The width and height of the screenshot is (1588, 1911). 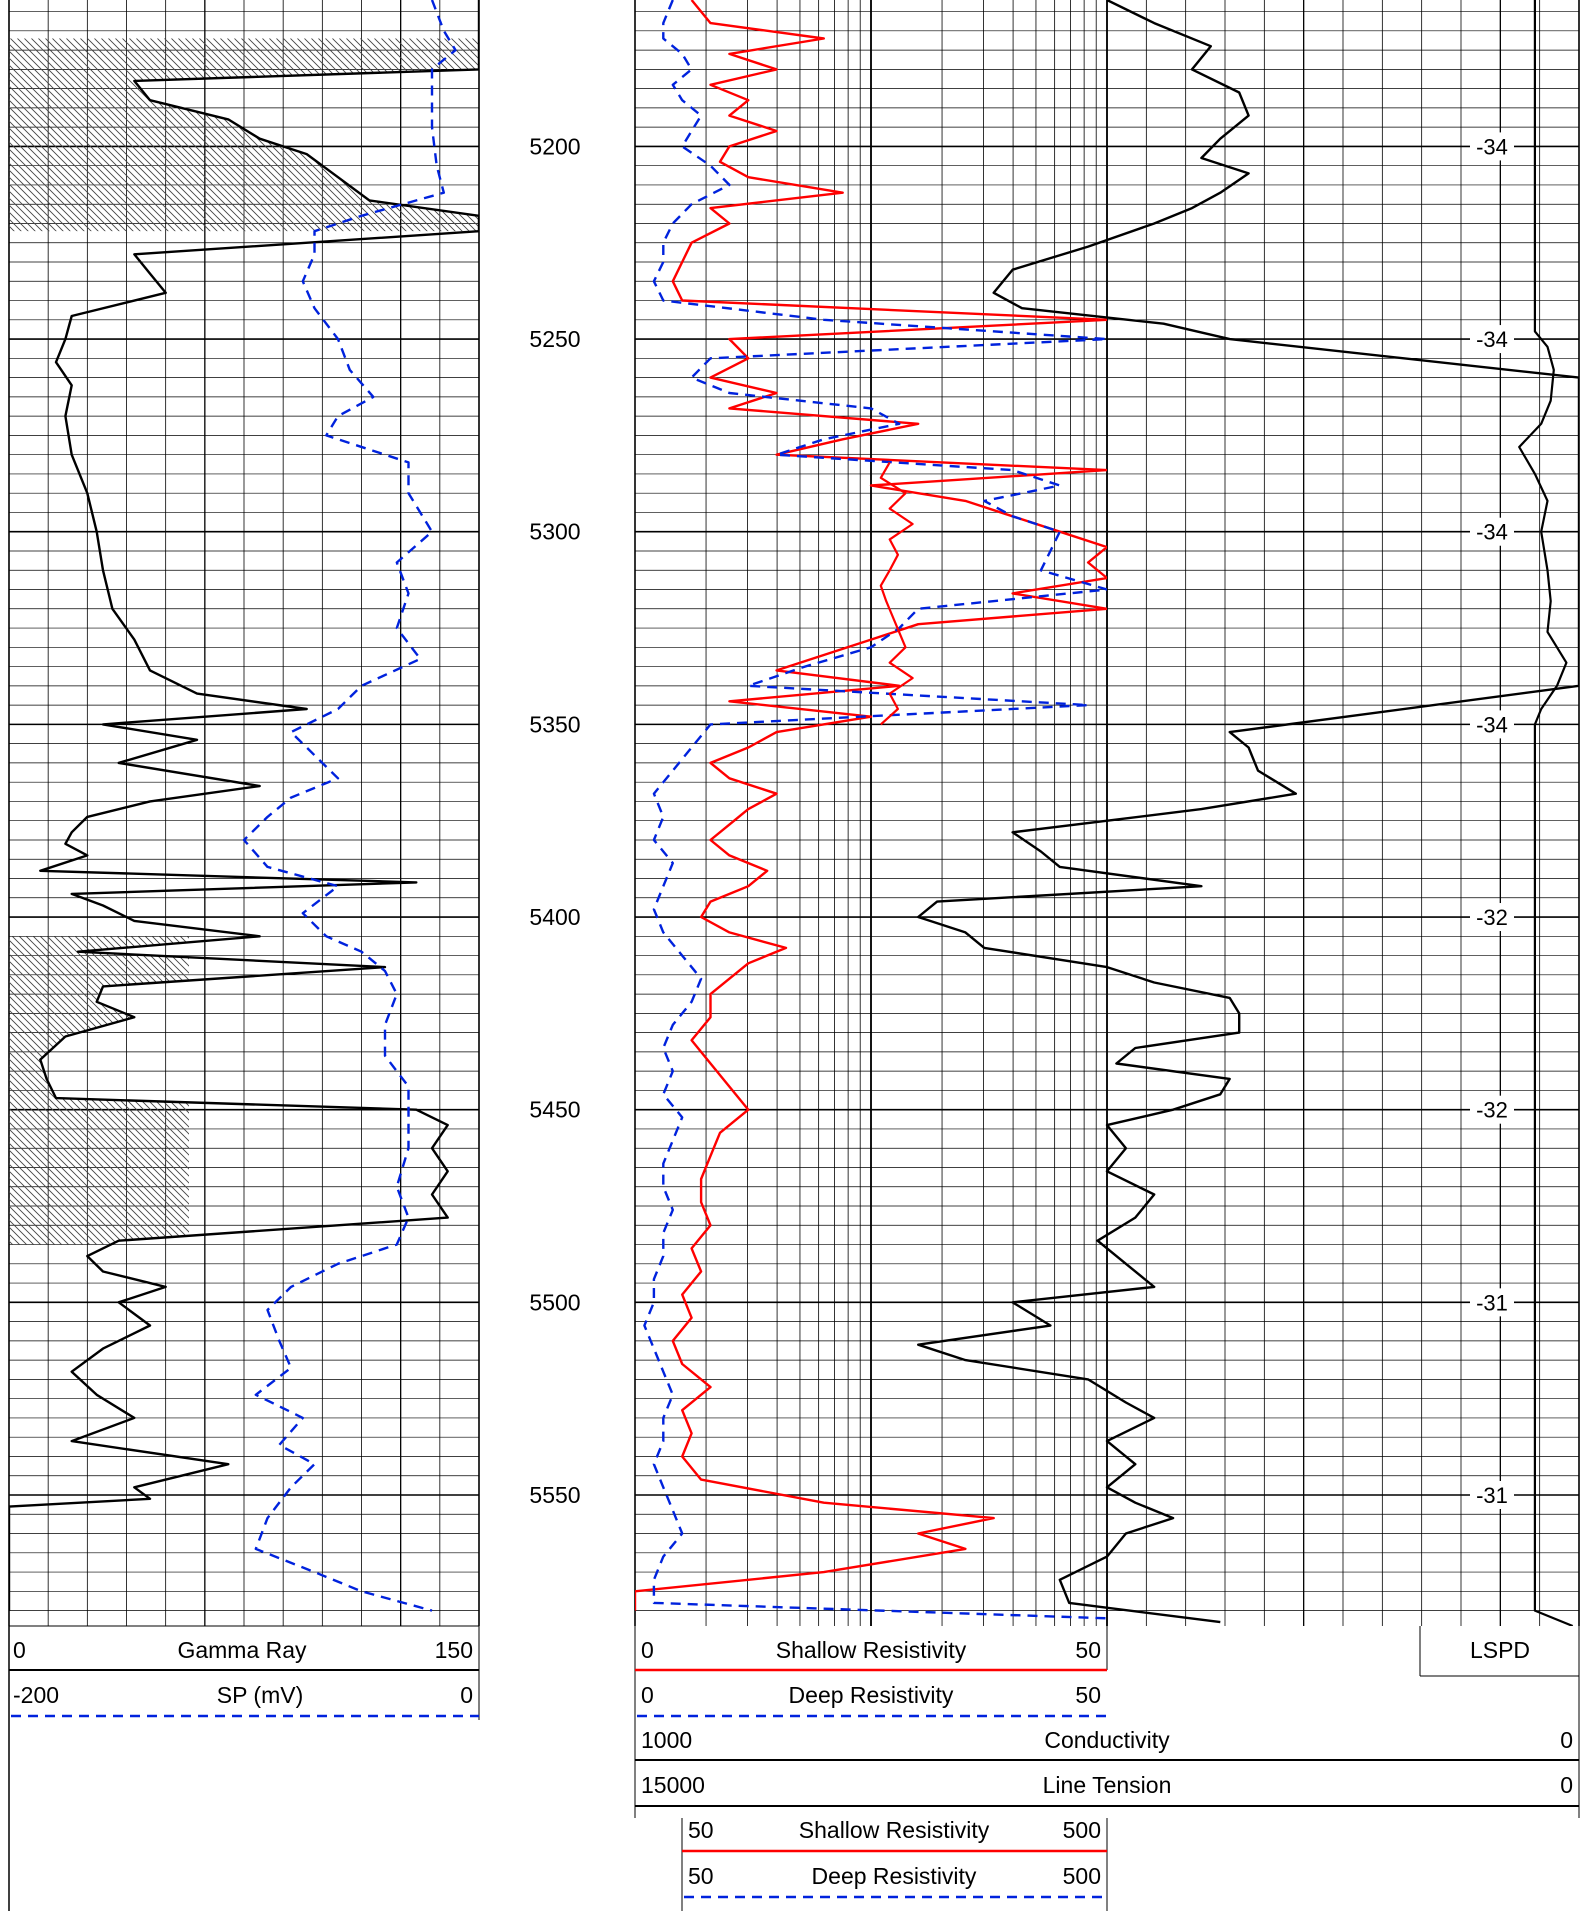 What do you see at coordinates (1088, 1650) in the screenshot?
I see `shallow-resistivity-max: 50` at bounding box center [1088, 1650].